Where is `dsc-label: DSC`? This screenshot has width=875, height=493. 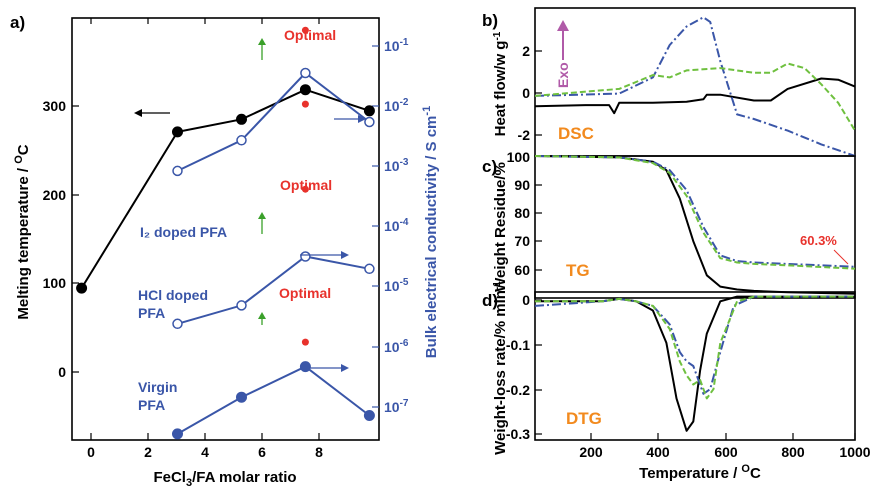 dsc-label: DSC is located at coordinates (576, 133).